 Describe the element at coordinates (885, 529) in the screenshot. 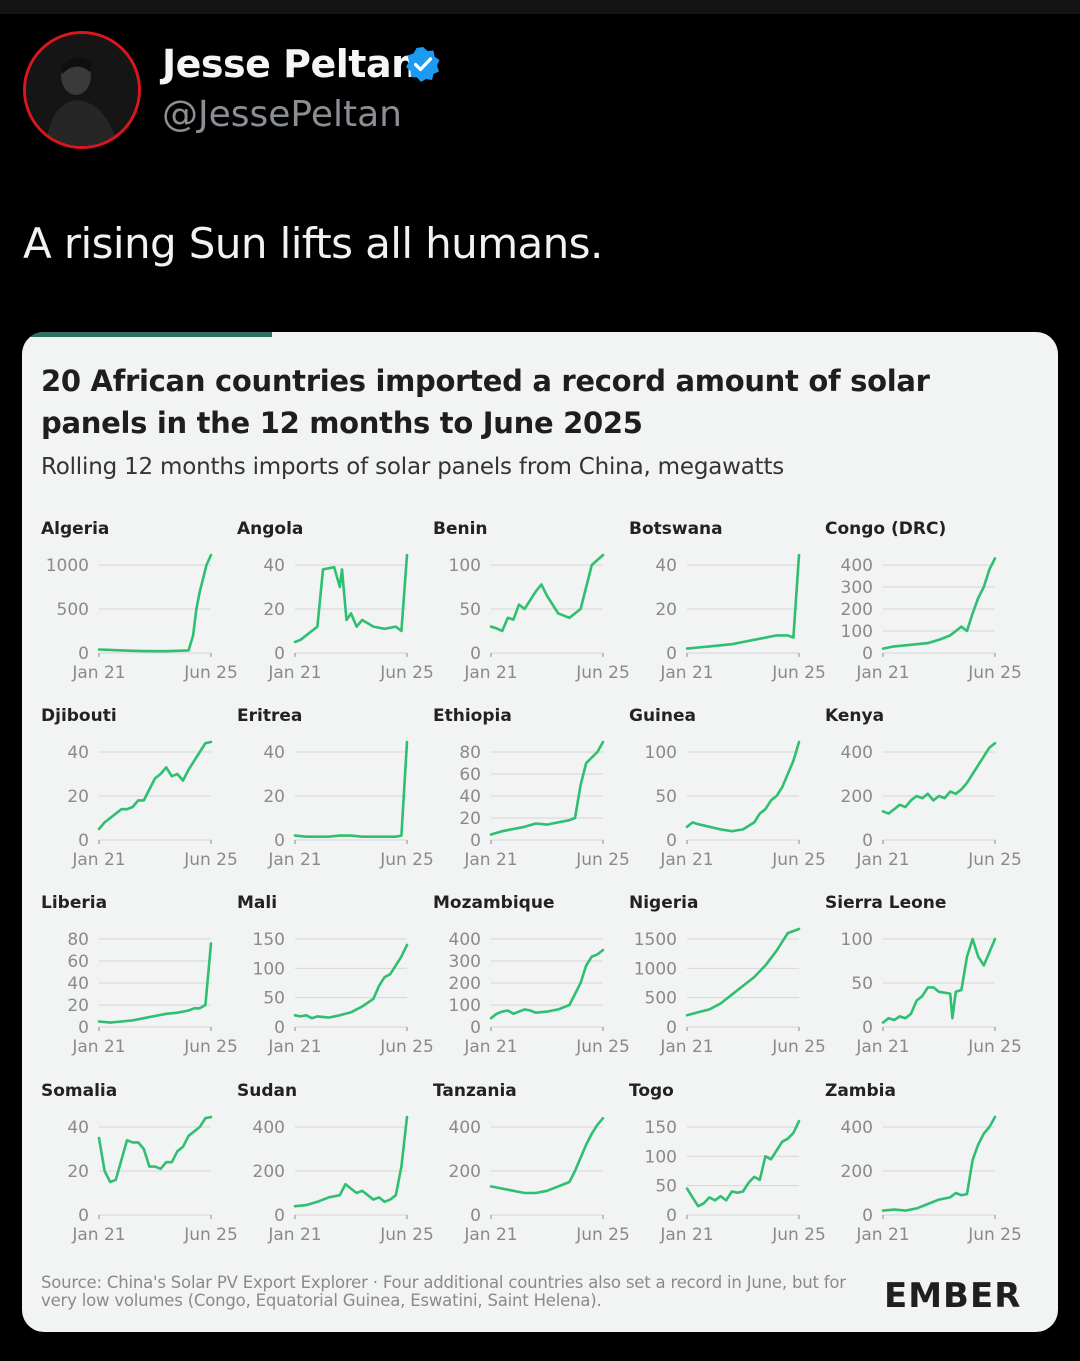

I see `panel-title: Congo (DRC)` at that location.